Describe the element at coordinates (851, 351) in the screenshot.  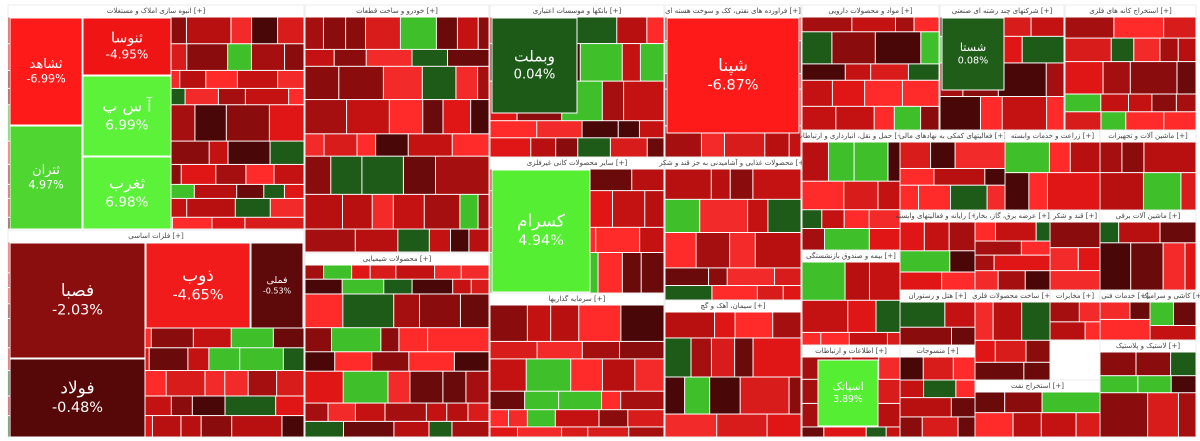
I see `sector-title: اطلاعات و ارتباطات [+]` at that location.